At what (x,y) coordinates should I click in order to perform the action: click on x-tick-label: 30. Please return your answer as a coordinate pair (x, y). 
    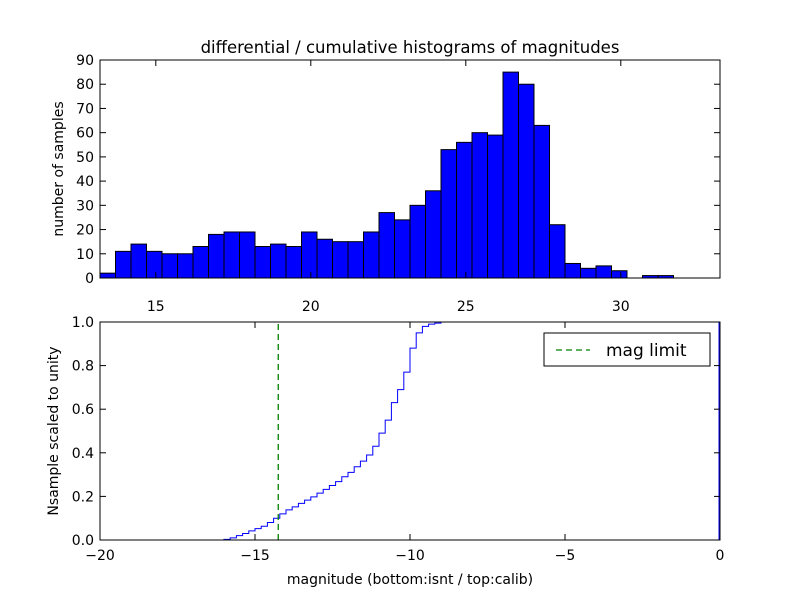
    Looking at the image, I should click on (621, 307).